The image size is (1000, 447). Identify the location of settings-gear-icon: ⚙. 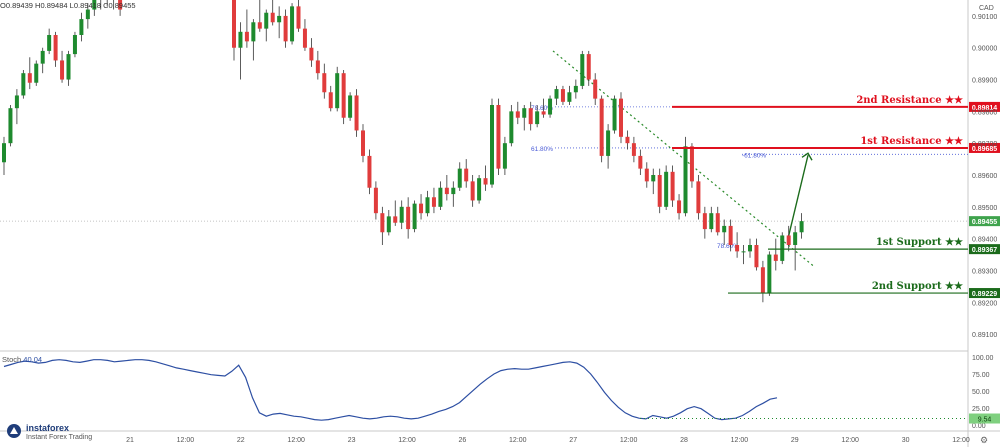
(984, 440).